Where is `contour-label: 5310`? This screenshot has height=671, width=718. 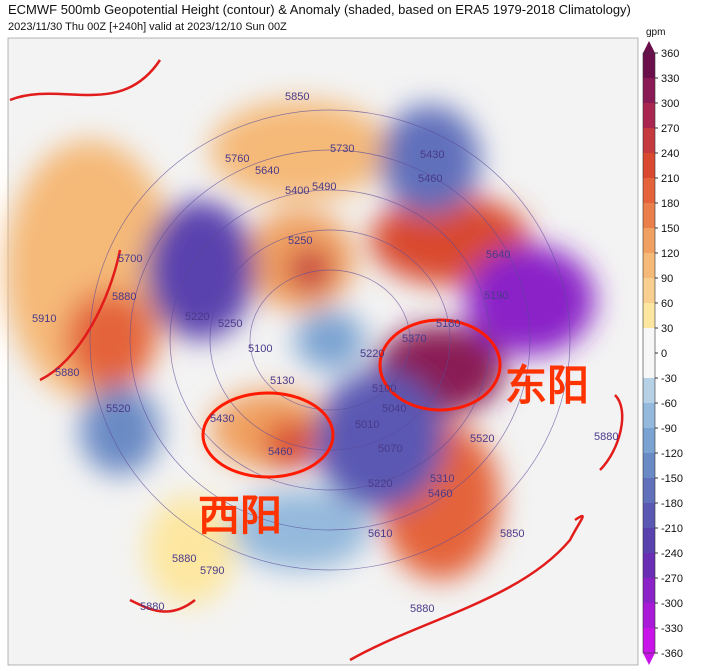
contour-label: 5310 is located at coordinates (442, 479).